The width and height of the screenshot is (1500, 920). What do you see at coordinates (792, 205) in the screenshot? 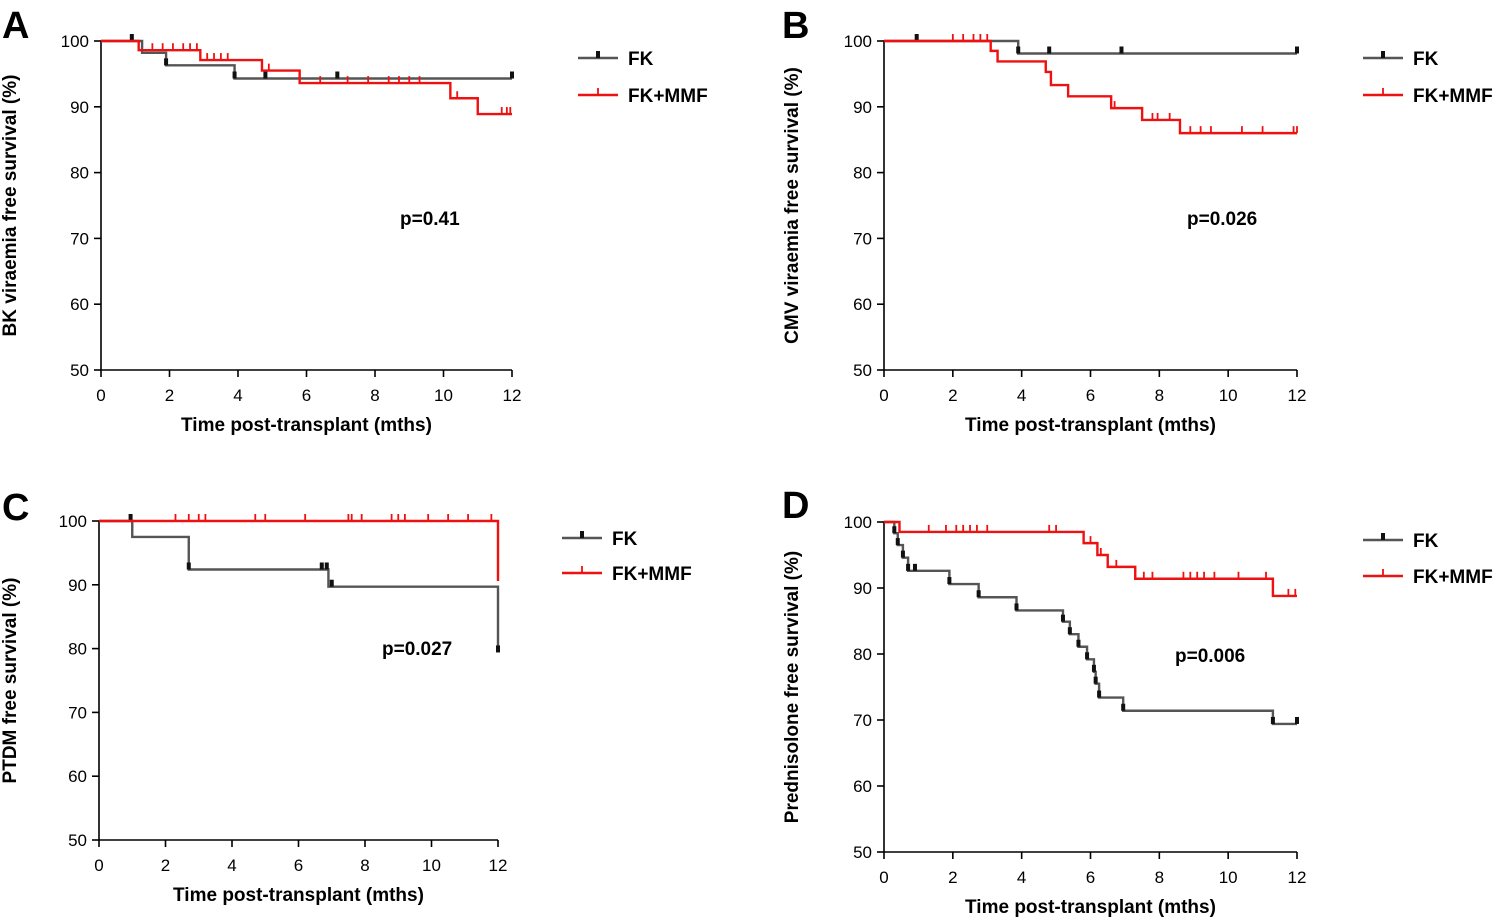
I see `y-axis-title: CMV viraemia free survival (%)` at bounding box center [792, 205].